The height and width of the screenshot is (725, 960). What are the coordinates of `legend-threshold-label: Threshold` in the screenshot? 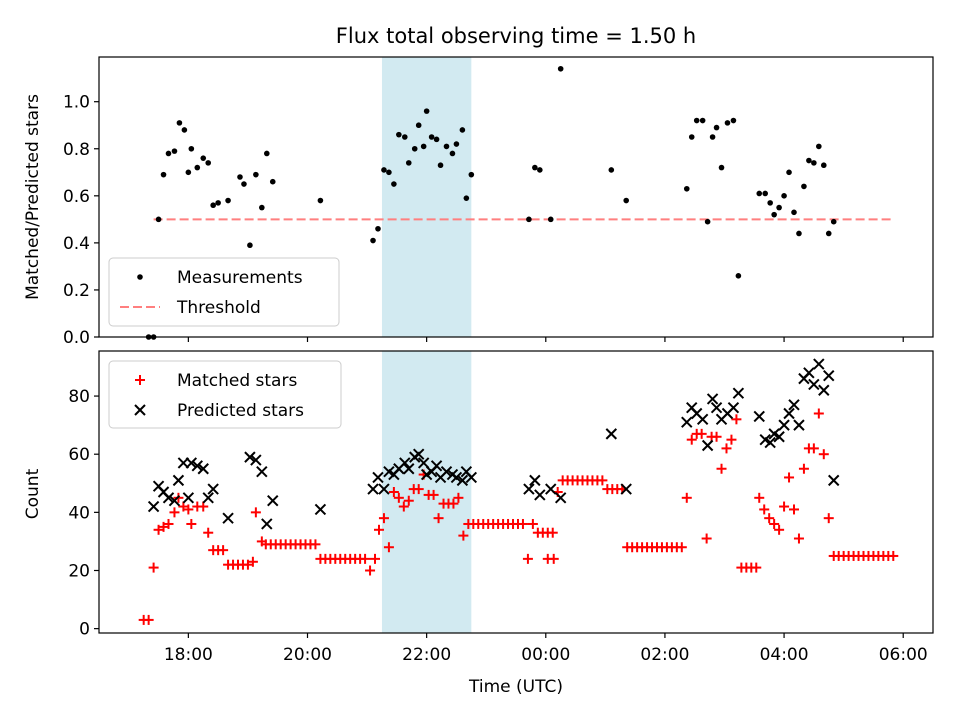 It's located at (218, 308).